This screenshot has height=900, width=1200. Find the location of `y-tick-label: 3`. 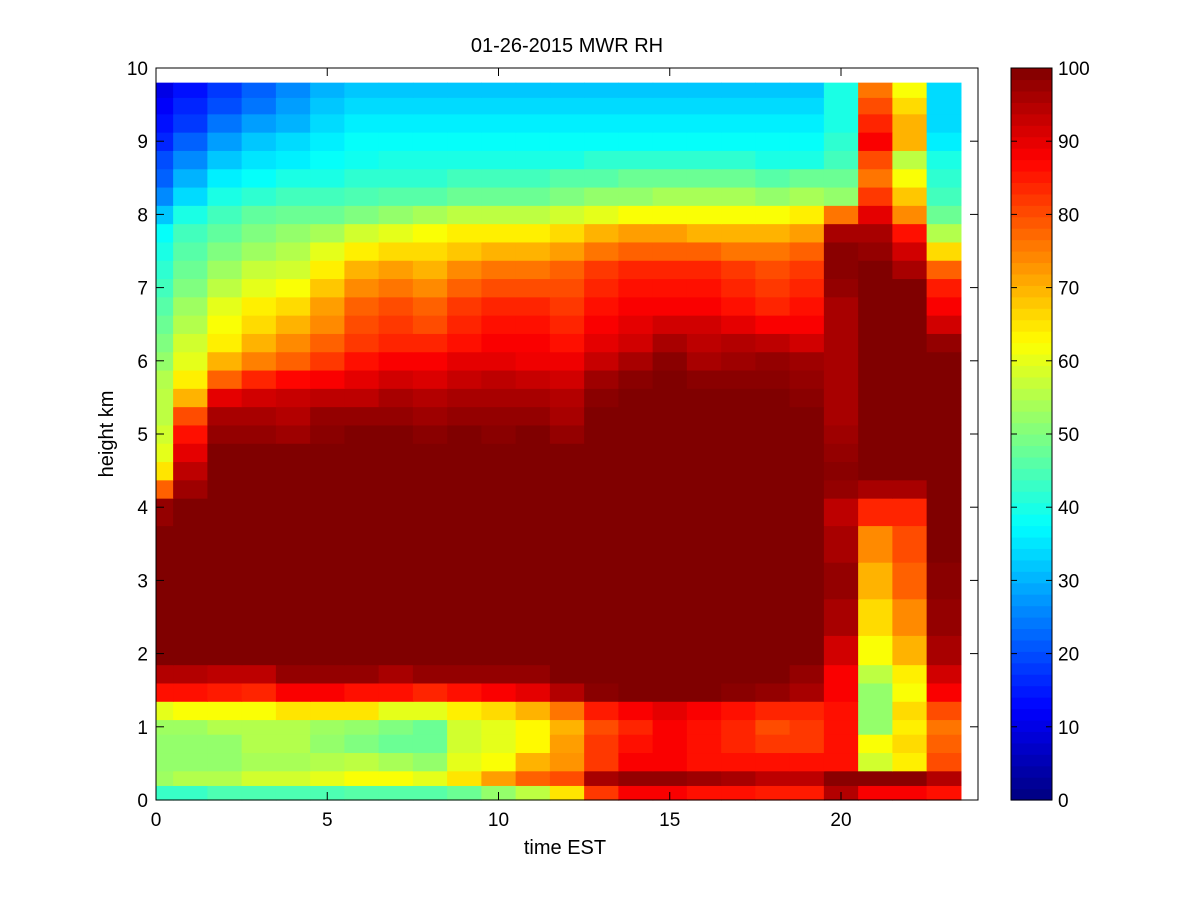

y-tick-label: 3 is located at coordinates (142, 581).